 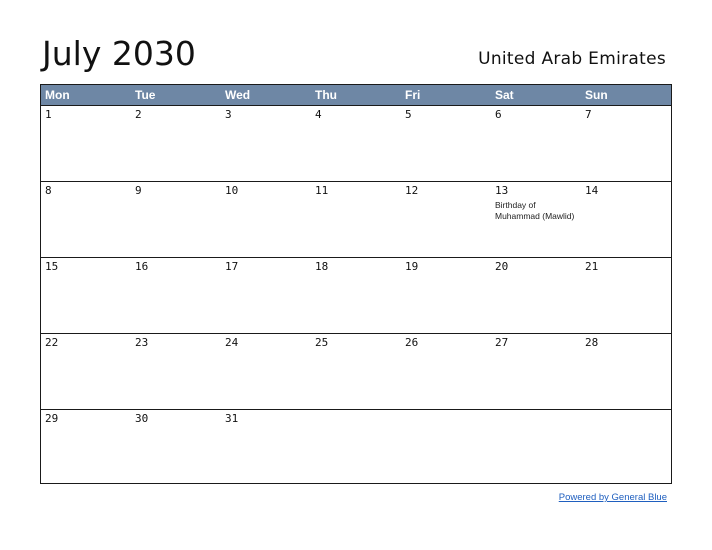 I want to click on day-cell: 17, so click(x=266, y=295).